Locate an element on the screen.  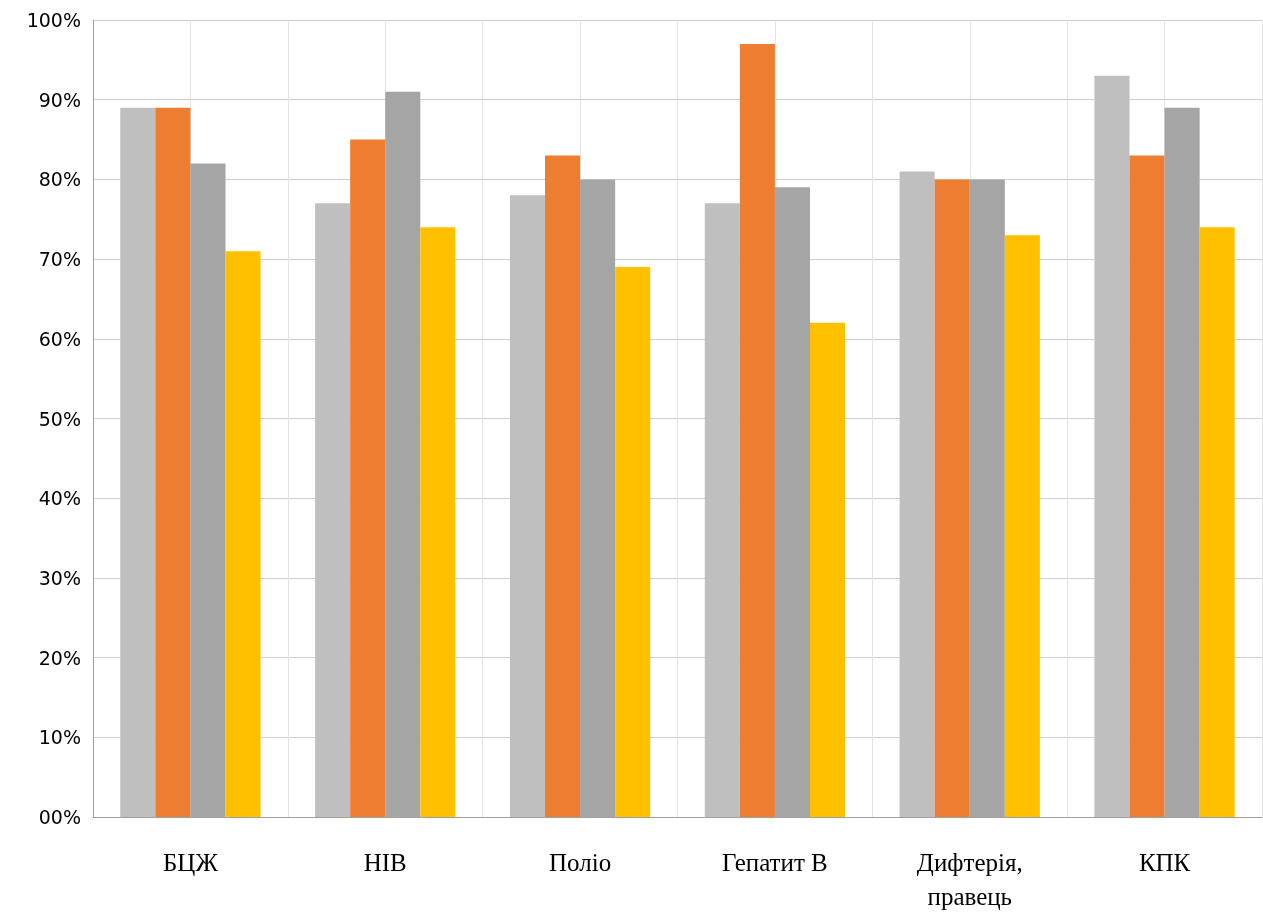
y-tick-label: 00% is located at coordinates (59, 817).